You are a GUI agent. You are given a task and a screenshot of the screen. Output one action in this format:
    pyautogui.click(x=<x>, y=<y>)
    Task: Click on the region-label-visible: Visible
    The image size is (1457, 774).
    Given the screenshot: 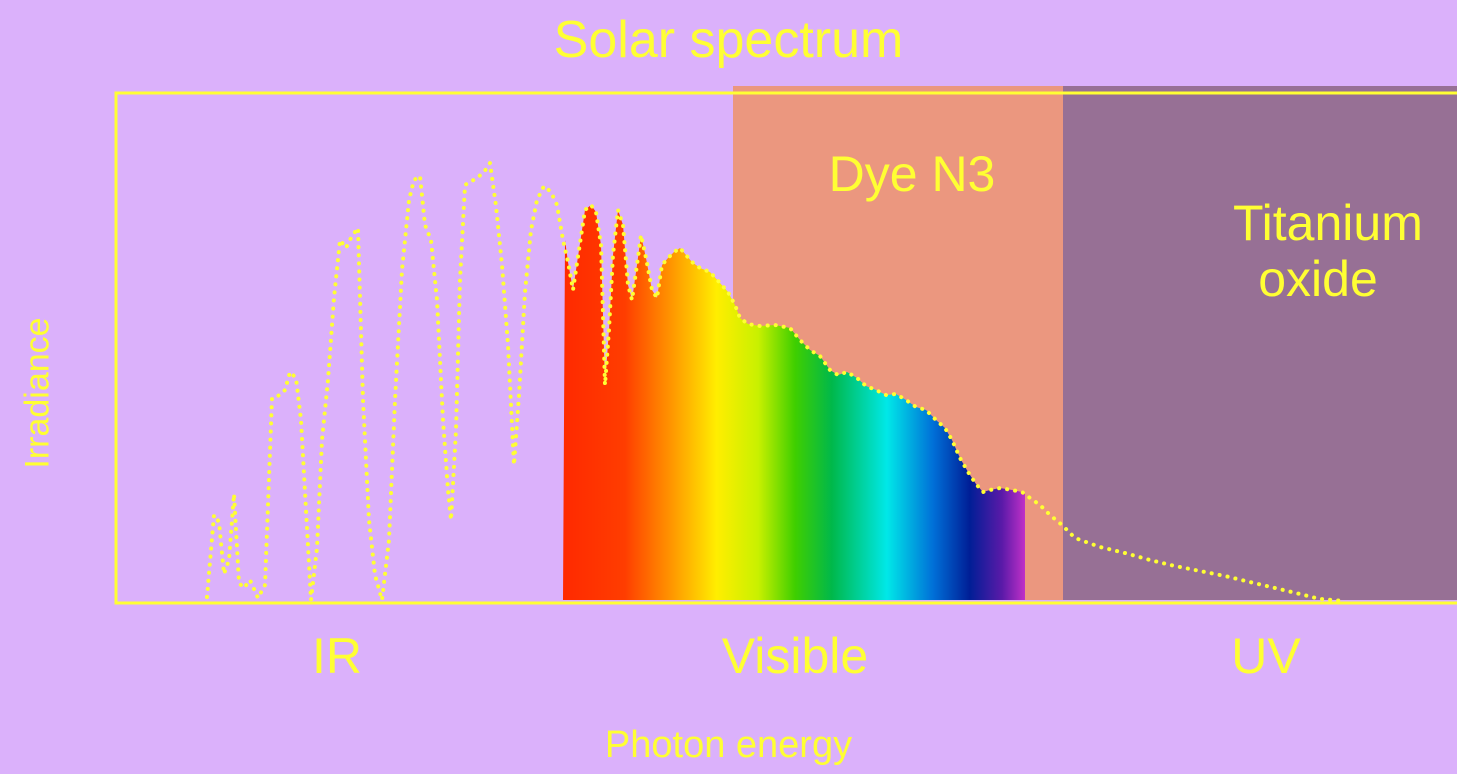 What is the action you would take?
    pyautogui.click(x=795, y=656)
    